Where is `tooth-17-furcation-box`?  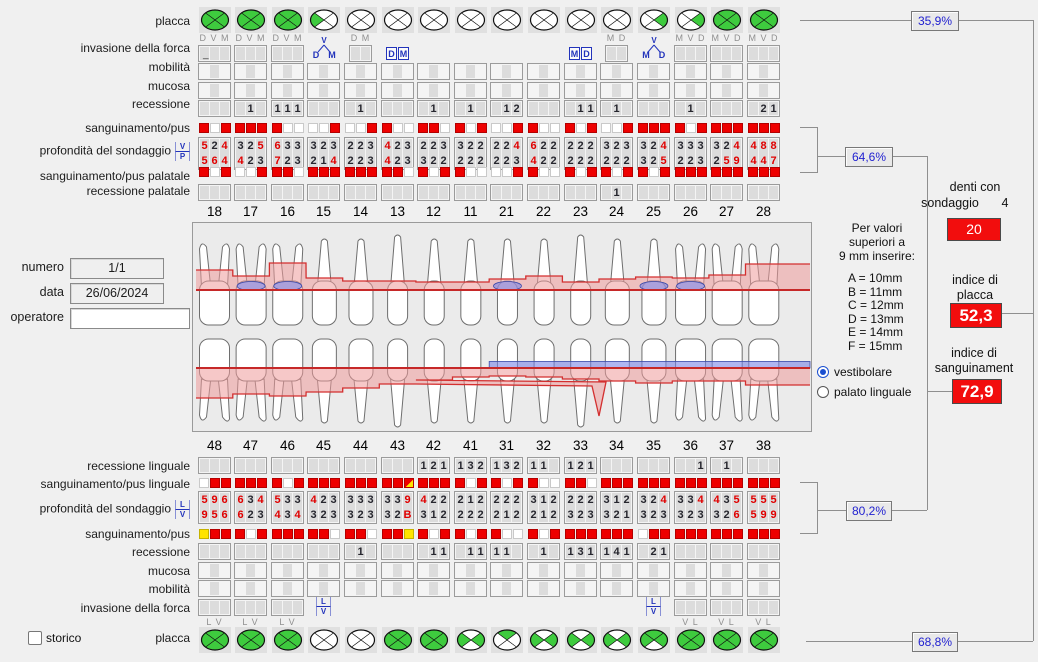
tooth-17-furcation-box is located at coordinates (250, 53).